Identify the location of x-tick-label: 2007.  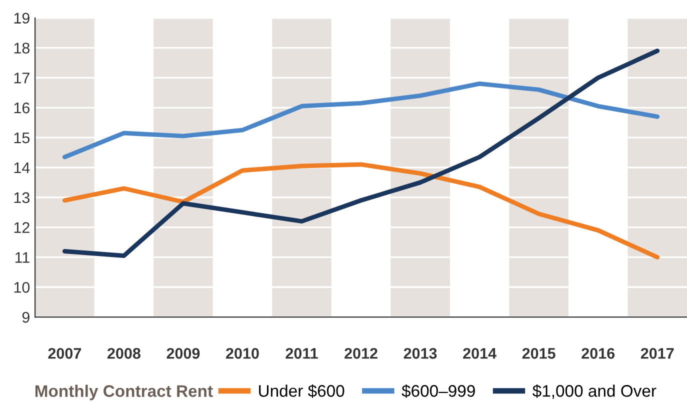
(64, 353).